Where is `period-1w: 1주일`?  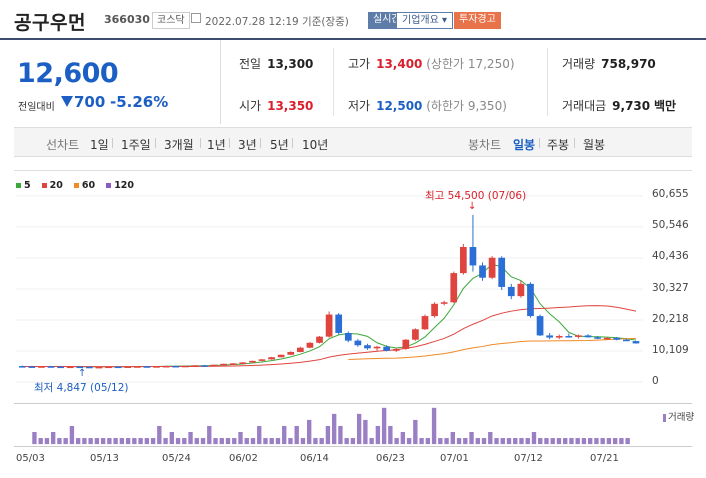
period-1w: 1주일 is located at coordinates (136, 145).